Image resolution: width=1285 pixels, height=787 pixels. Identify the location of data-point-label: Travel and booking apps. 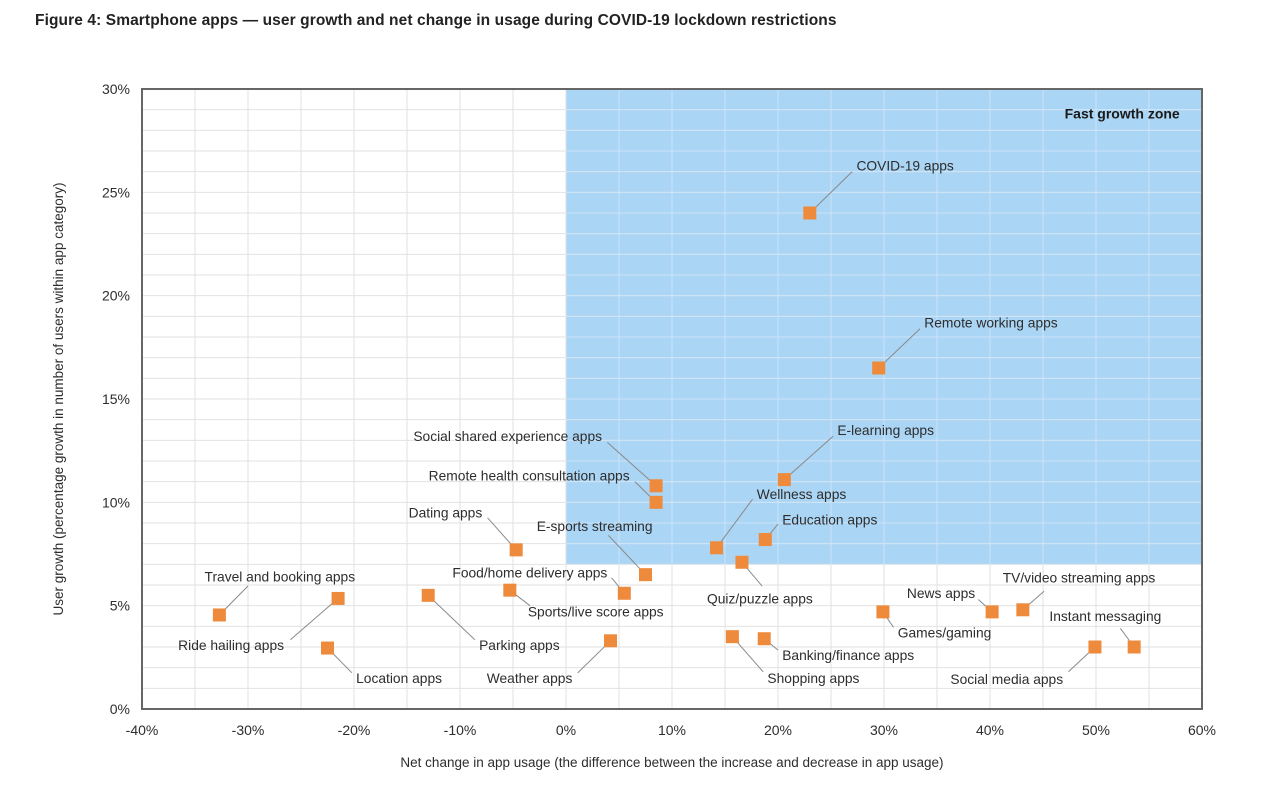
(280, 577).